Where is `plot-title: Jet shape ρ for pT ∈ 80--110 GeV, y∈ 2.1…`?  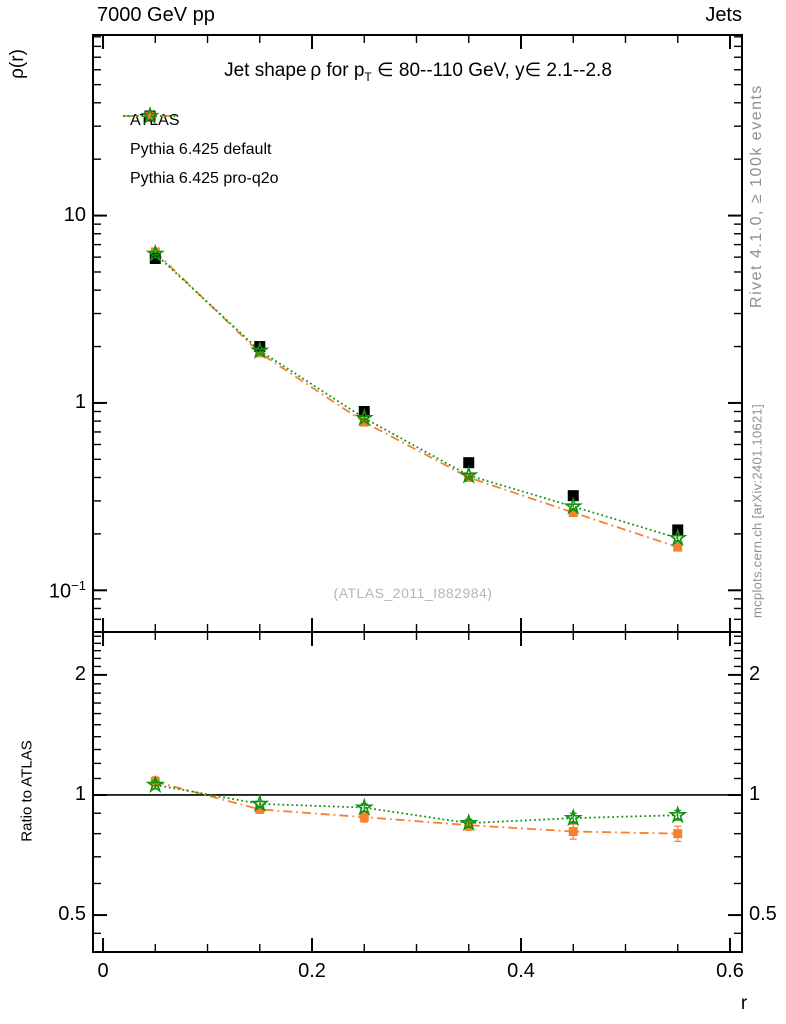 plot-title: Jet shape ρ for pT ∈ 80--110 GeV, y∈ 2.1… is located at coordinates (418, 71).